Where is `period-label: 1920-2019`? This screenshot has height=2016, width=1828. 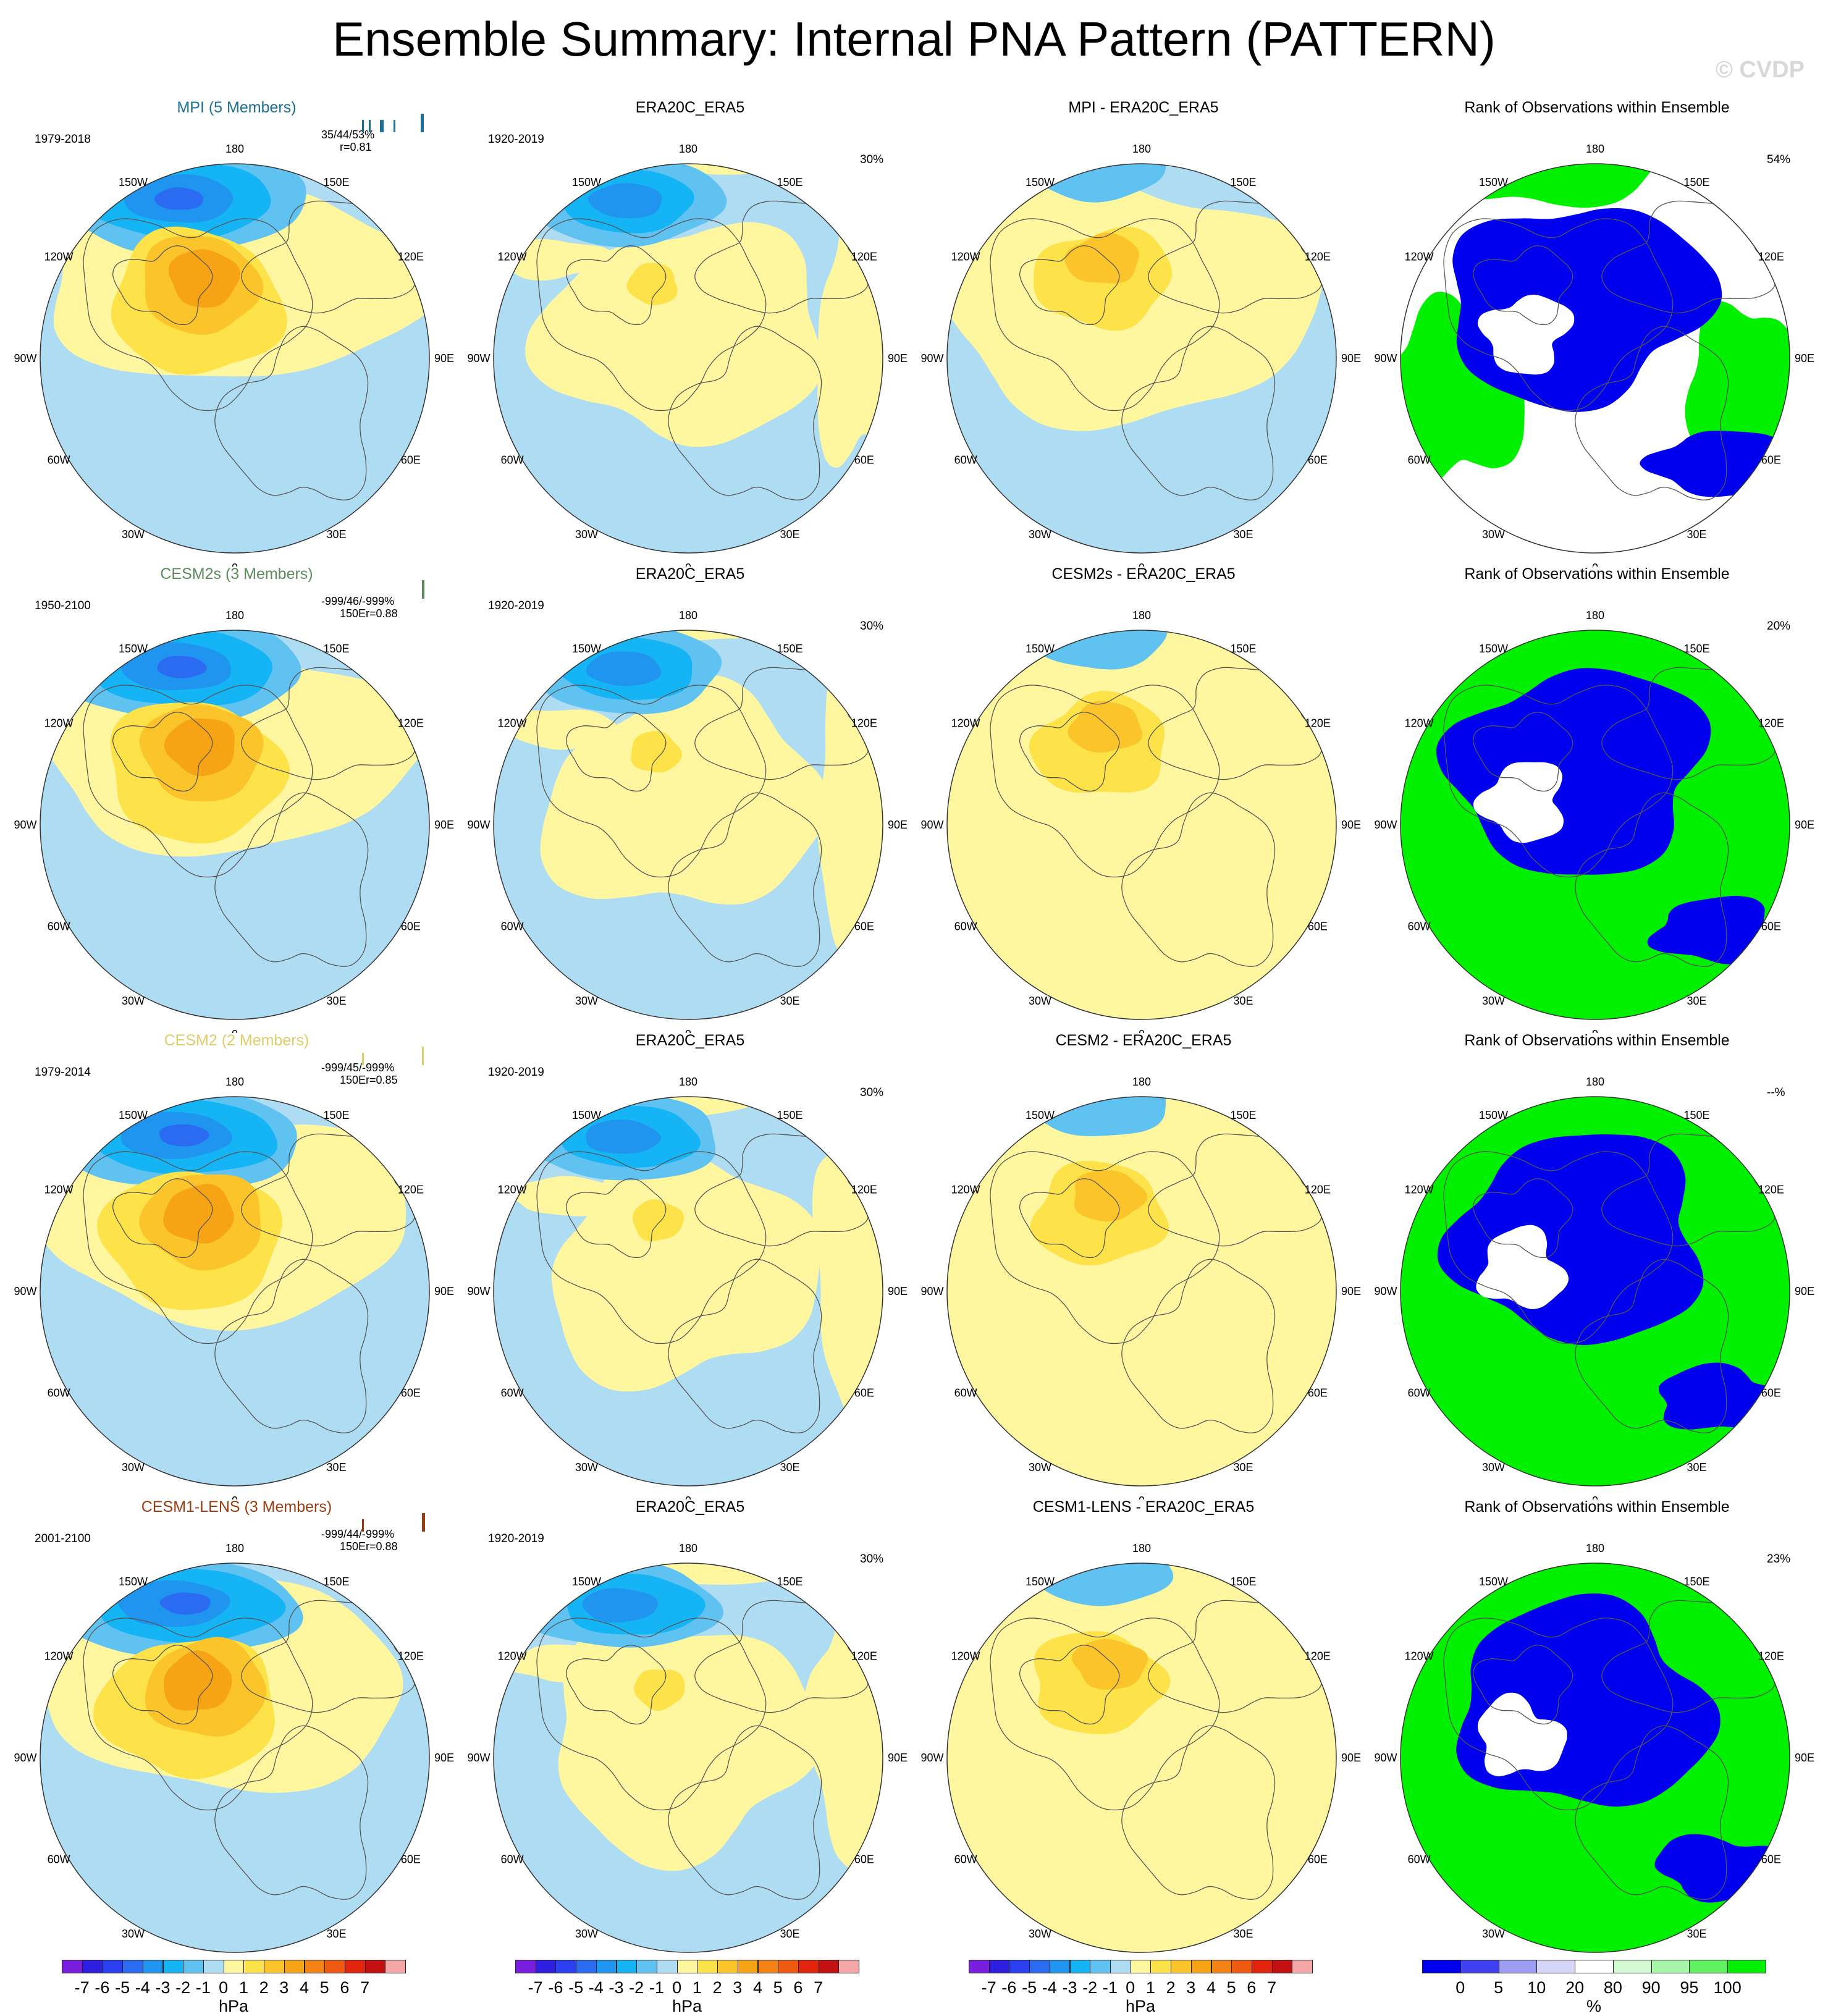
period-label: 1920-2019 is located at coordinates (516, 139).